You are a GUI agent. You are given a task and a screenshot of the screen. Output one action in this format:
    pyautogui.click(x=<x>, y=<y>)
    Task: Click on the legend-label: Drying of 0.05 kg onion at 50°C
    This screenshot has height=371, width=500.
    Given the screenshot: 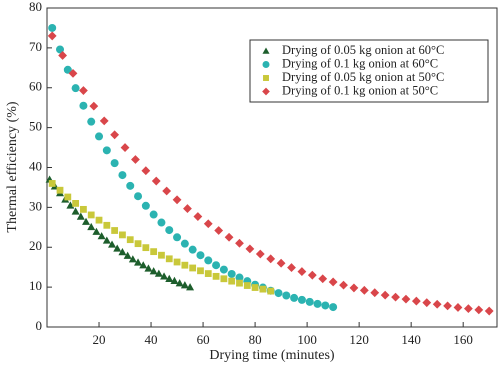 What is the action you would take?
    pyautogui.click(x=363, y=77)
    